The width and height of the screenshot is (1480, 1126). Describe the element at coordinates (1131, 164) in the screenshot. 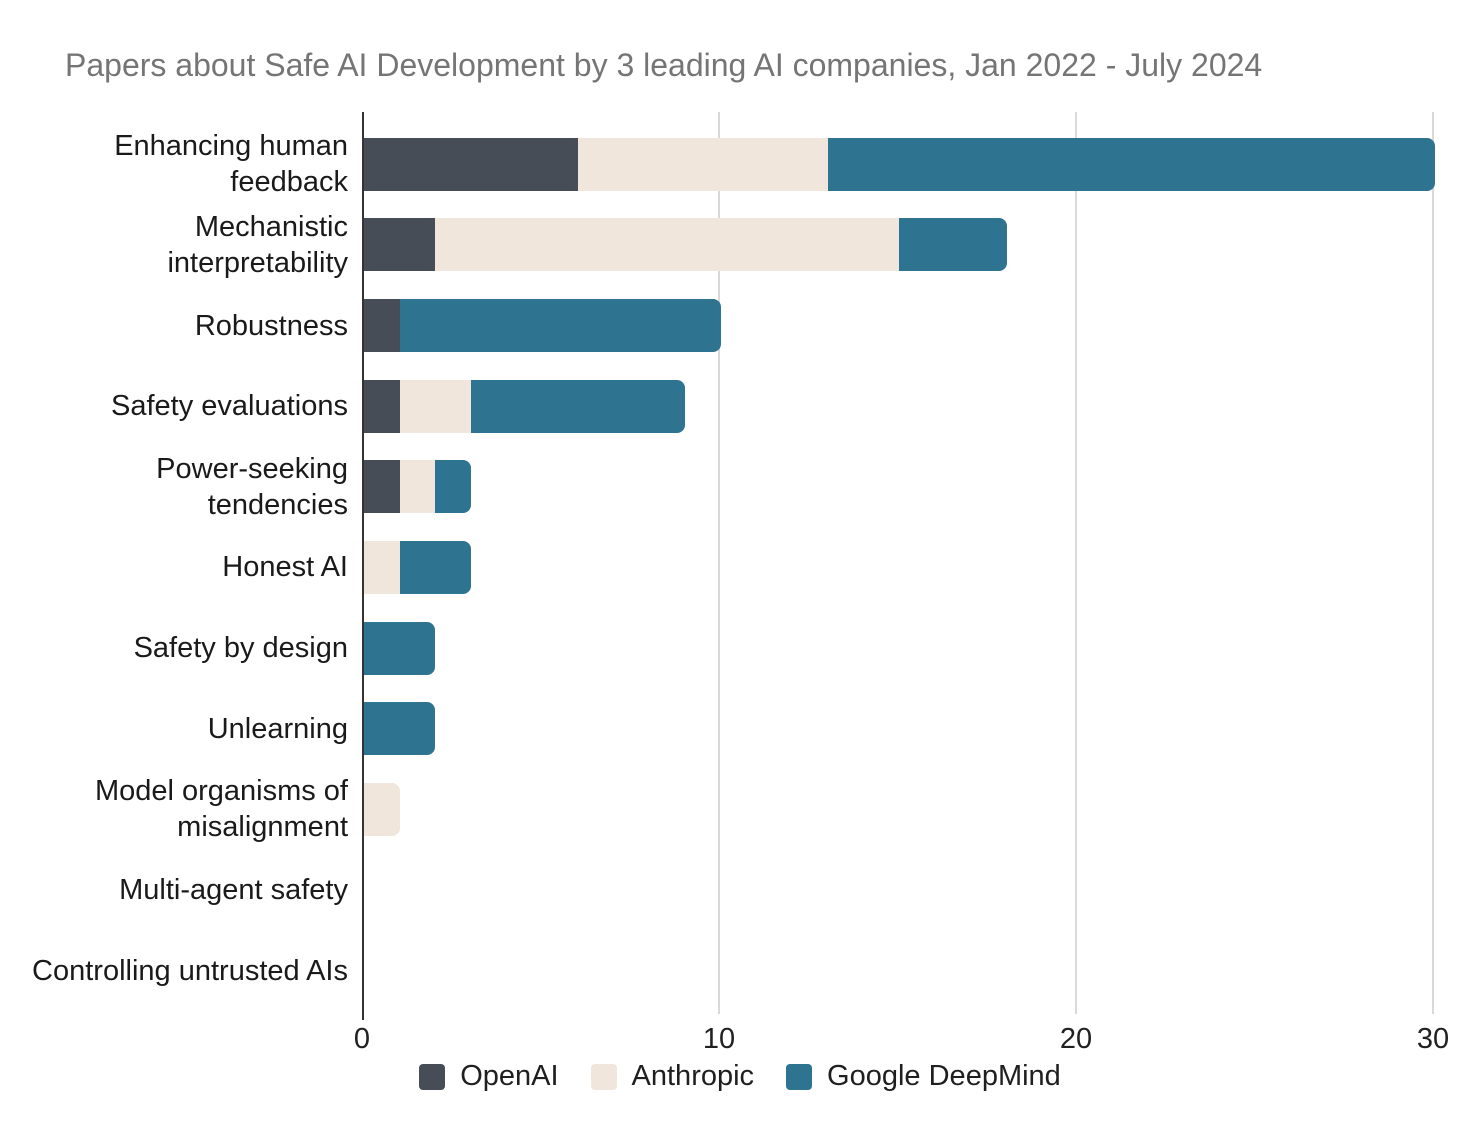

I see `bar-segment-google-deepmind-enhancing-human-feedback` at that location.